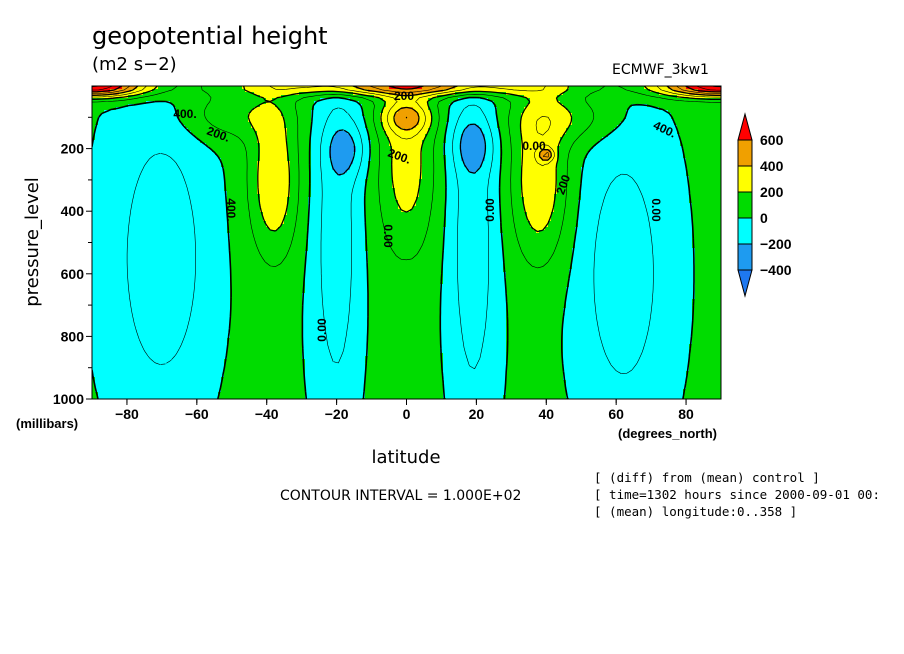 Image resolution: width=904 pixels, height=654 pixels. Describe the element at coordinates (134, 64) in the screenshot. I see `chart-units: (m2 s−2)` at that location.